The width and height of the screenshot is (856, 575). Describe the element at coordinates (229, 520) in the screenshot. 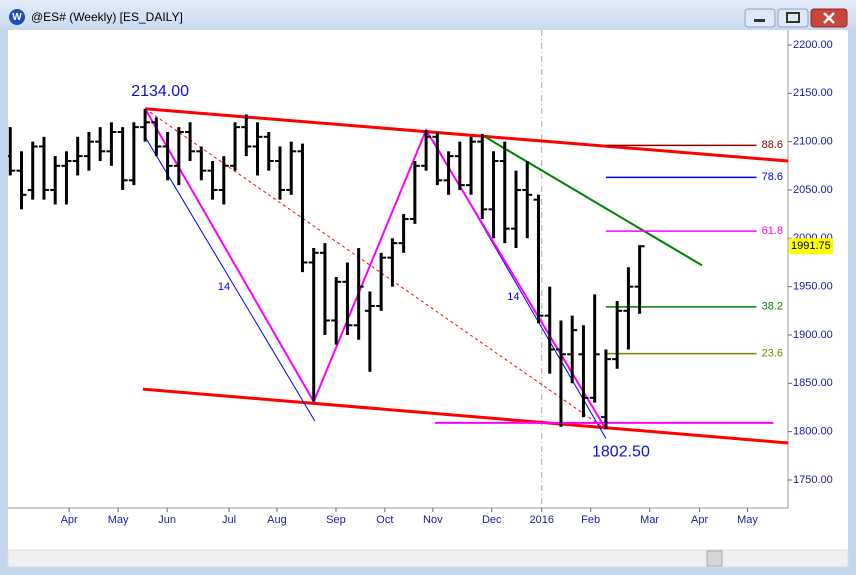

I see `x-tick-label: Jul` at that location.